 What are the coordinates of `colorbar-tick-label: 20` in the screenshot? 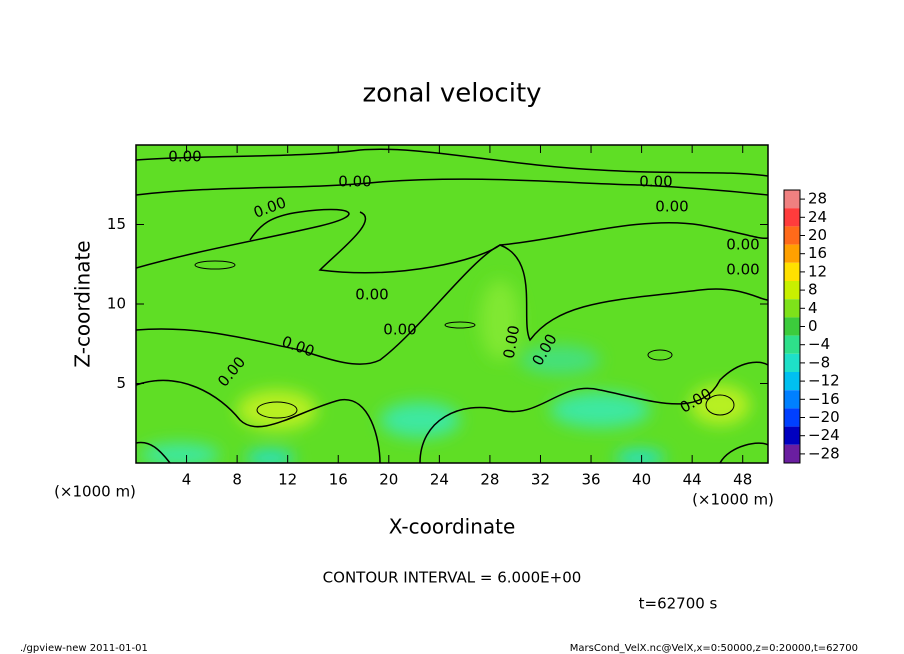 It's located at (817, 235).